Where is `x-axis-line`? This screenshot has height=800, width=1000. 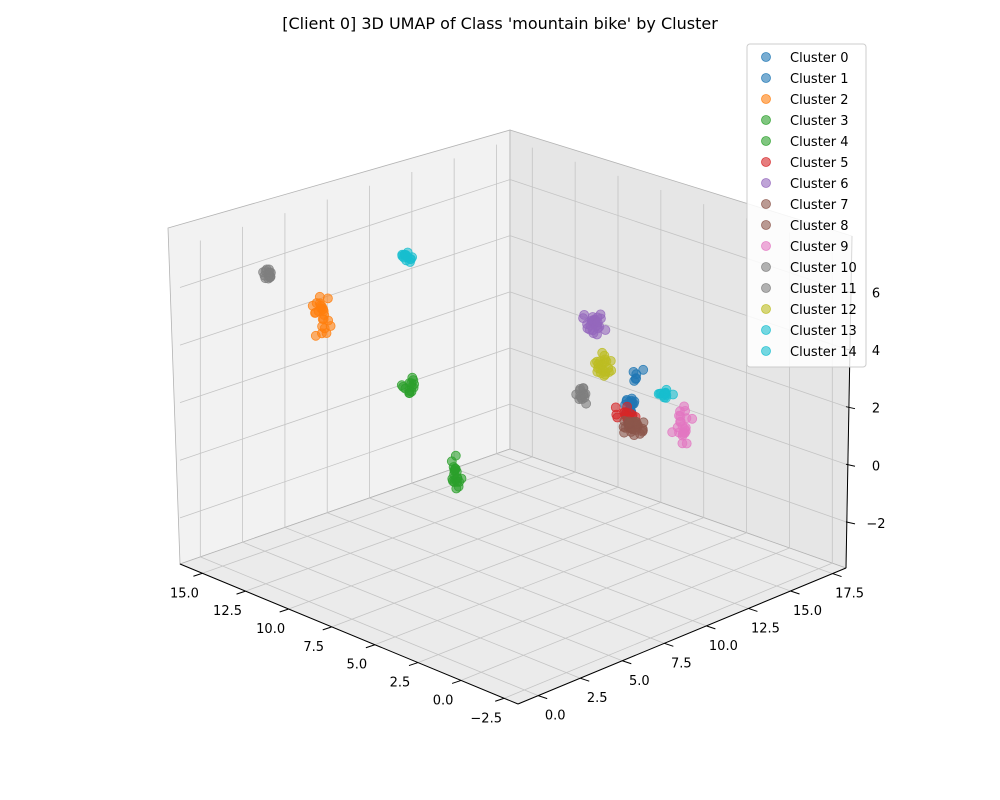
x-axis-line is located at coordinates (349, 634).